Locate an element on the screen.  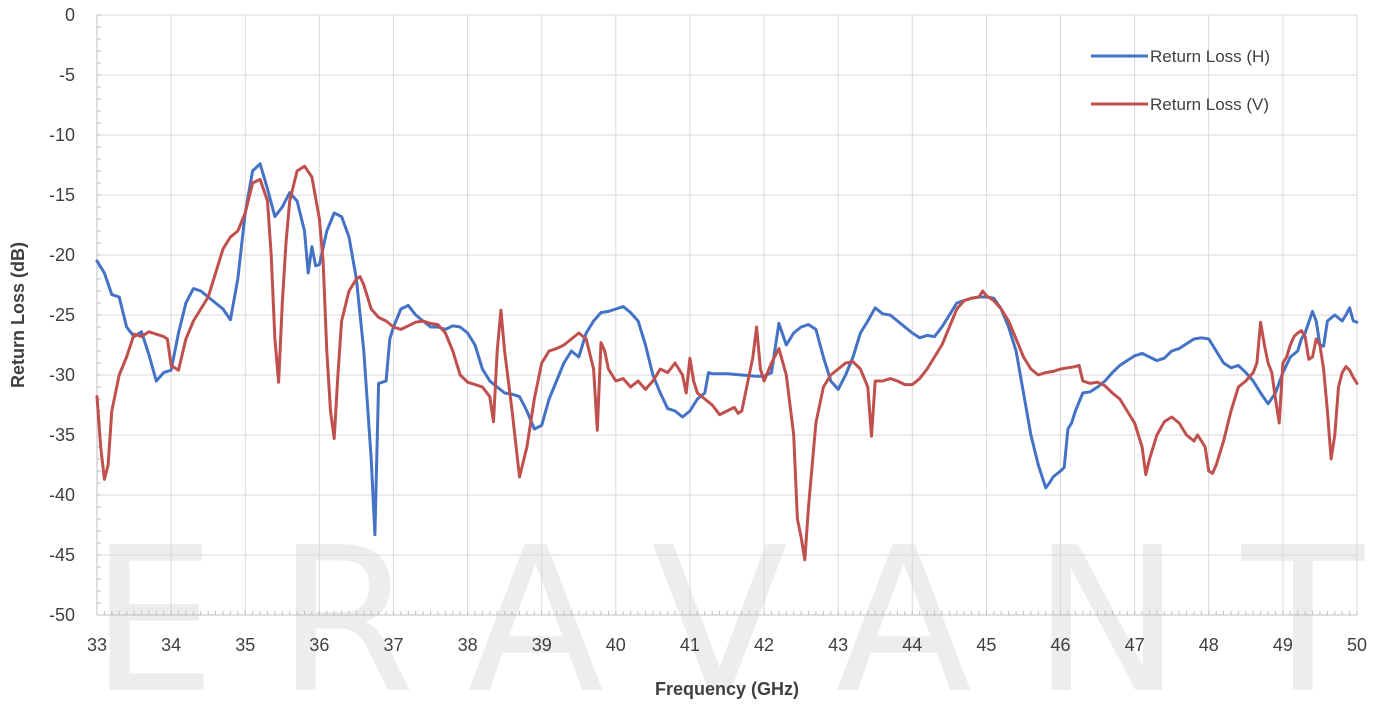
y-tick-label: -35 is located at coordinates (62, 435).